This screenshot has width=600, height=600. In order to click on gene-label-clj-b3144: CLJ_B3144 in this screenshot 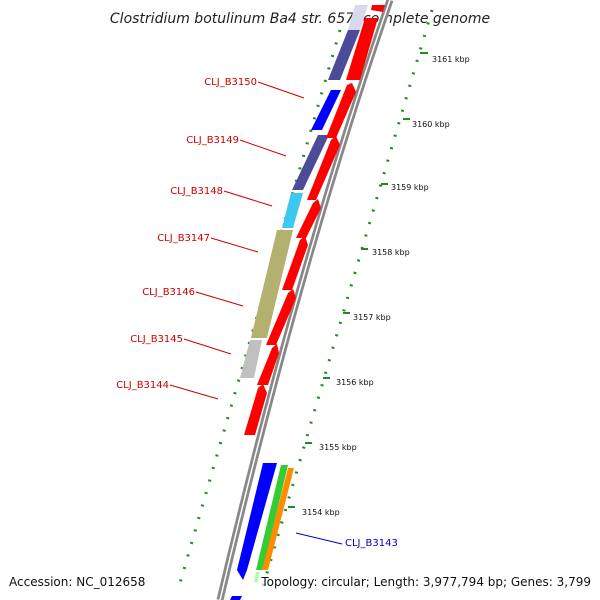, I will do `click(142, 385)`.